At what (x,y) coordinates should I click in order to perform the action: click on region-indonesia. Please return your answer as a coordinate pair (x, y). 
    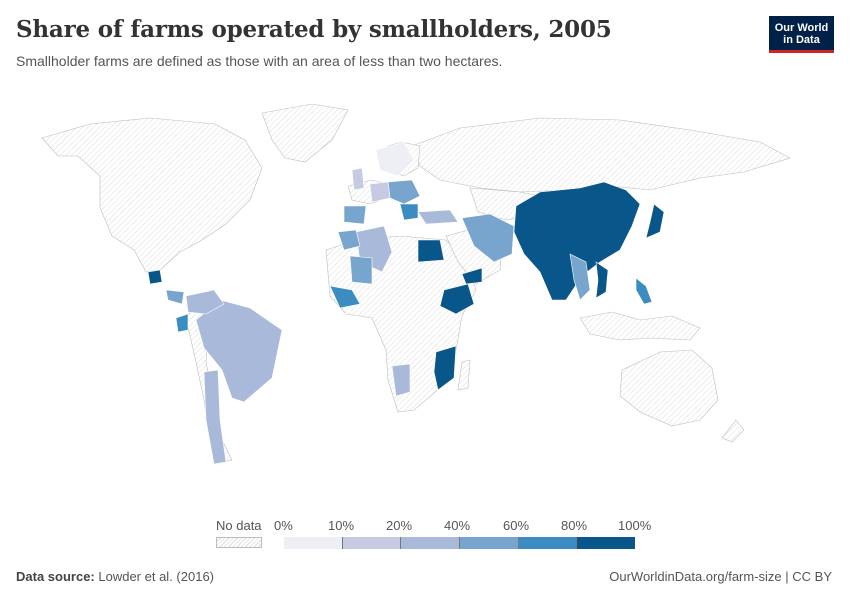
    Looking at the image, I should click on (640, 326).